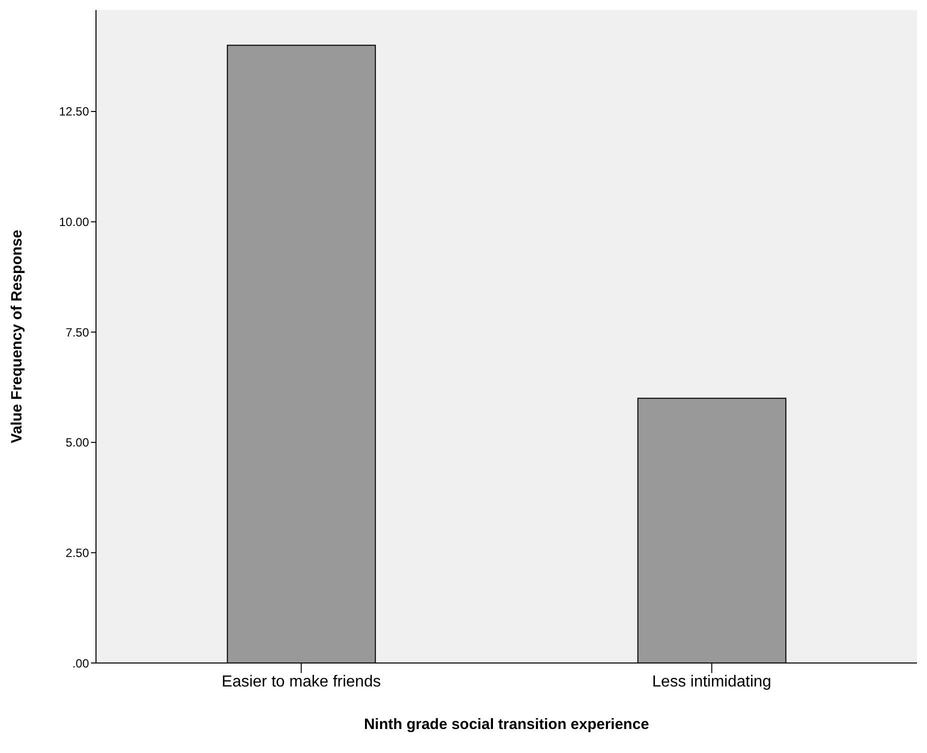 The width and height of the screenshot is (927, 753). What do you see at coordinates (81, 663) in the screenshot?
I see `y-tick-label: .00` at bounding box center [81, 663].